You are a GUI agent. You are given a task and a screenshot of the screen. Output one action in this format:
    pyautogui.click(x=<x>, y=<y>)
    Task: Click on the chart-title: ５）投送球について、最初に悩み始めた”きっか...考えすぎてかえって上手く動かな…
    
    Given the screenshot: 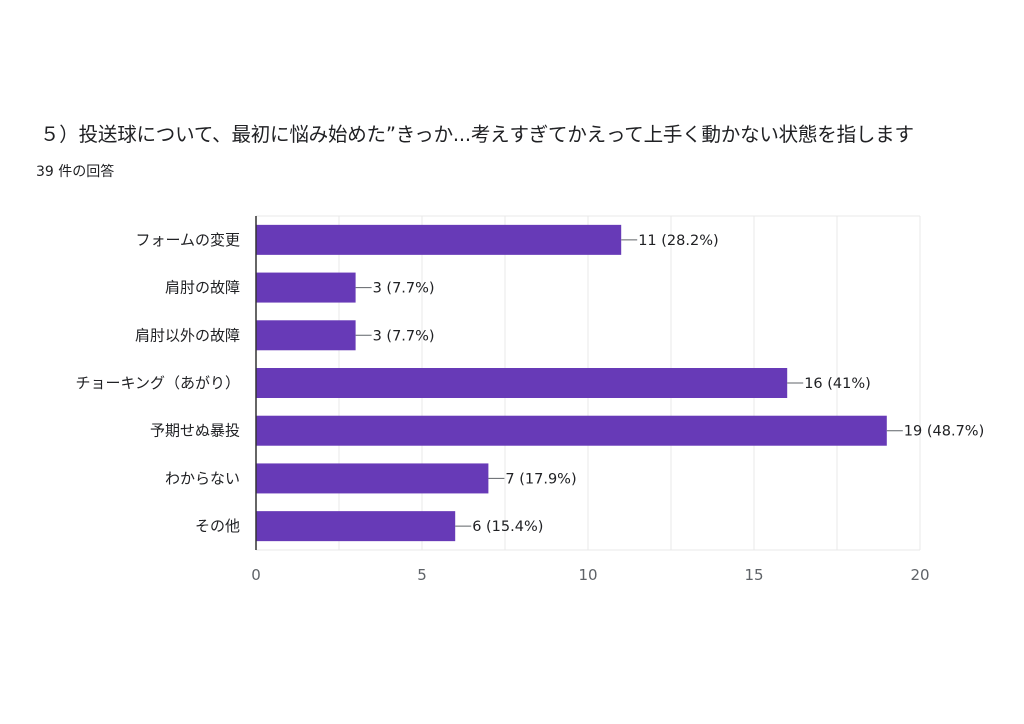 What is the action you would take?
    pyautogui.click(x=477, y=134)
    